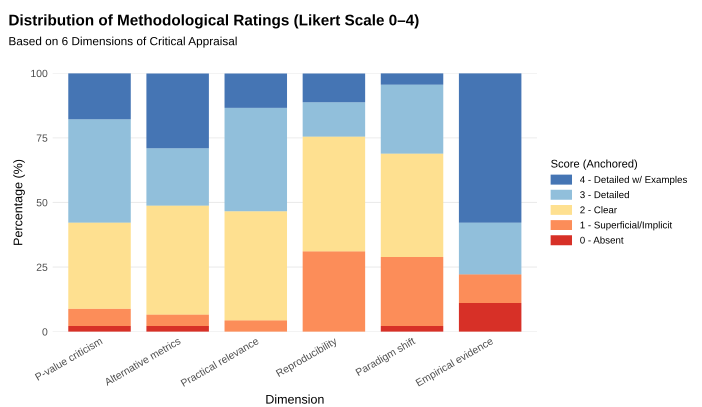 The image size is (702, 407). I want to click on x-axis-title: Dimension, so click(295, 399).